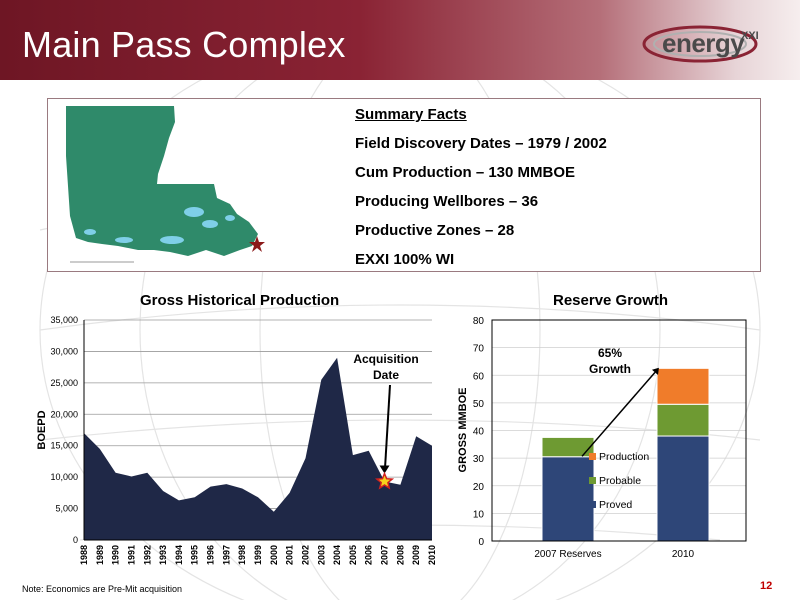 The image size is (800, 600). Describe the element at coordinates (479, 321) in the screenshot. I see `reserve-y-tick-label: 80` at that location.